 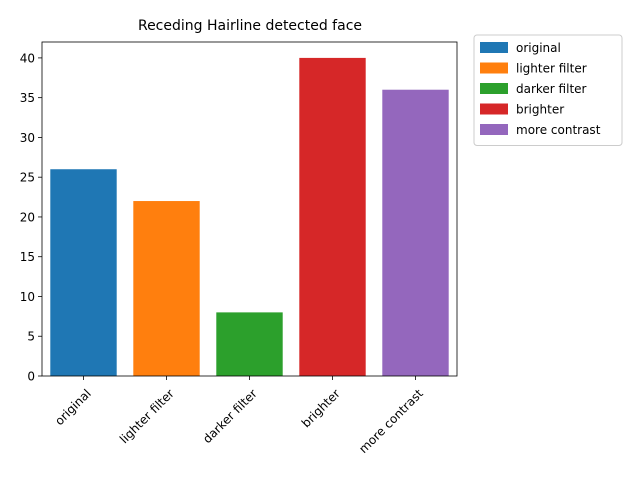 What do you see at coordinates (538, 48) in the screenshot?
I see `legend-label-0: original` at bounding box center [538, 48].